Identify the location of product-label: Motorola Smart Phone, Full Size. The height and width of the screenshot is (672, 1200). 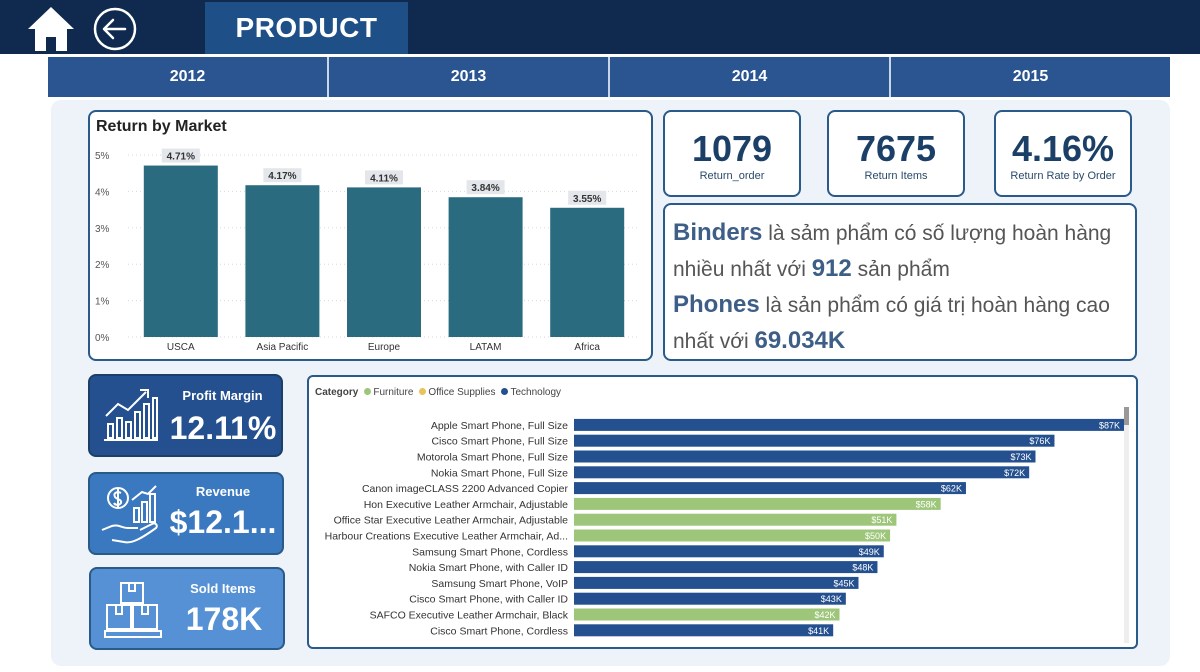
(492, 458).